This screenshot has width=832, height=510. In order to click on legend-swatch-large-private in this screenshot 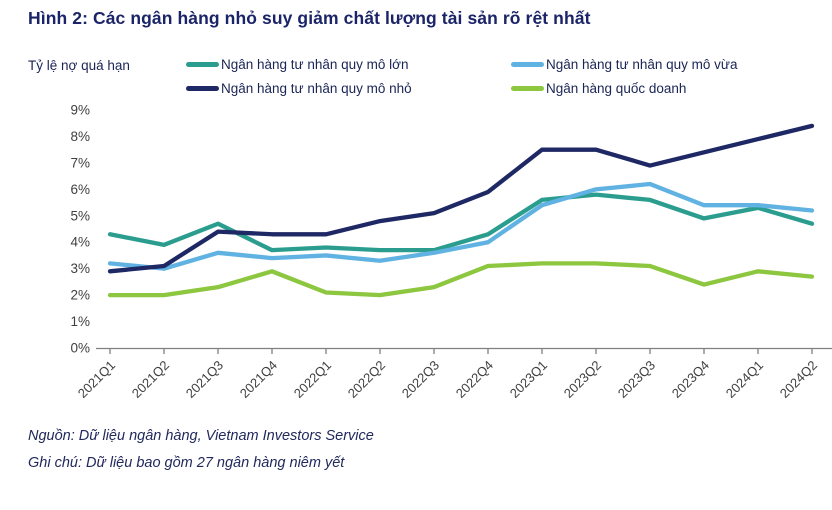, I will do `click(202, 64)`.